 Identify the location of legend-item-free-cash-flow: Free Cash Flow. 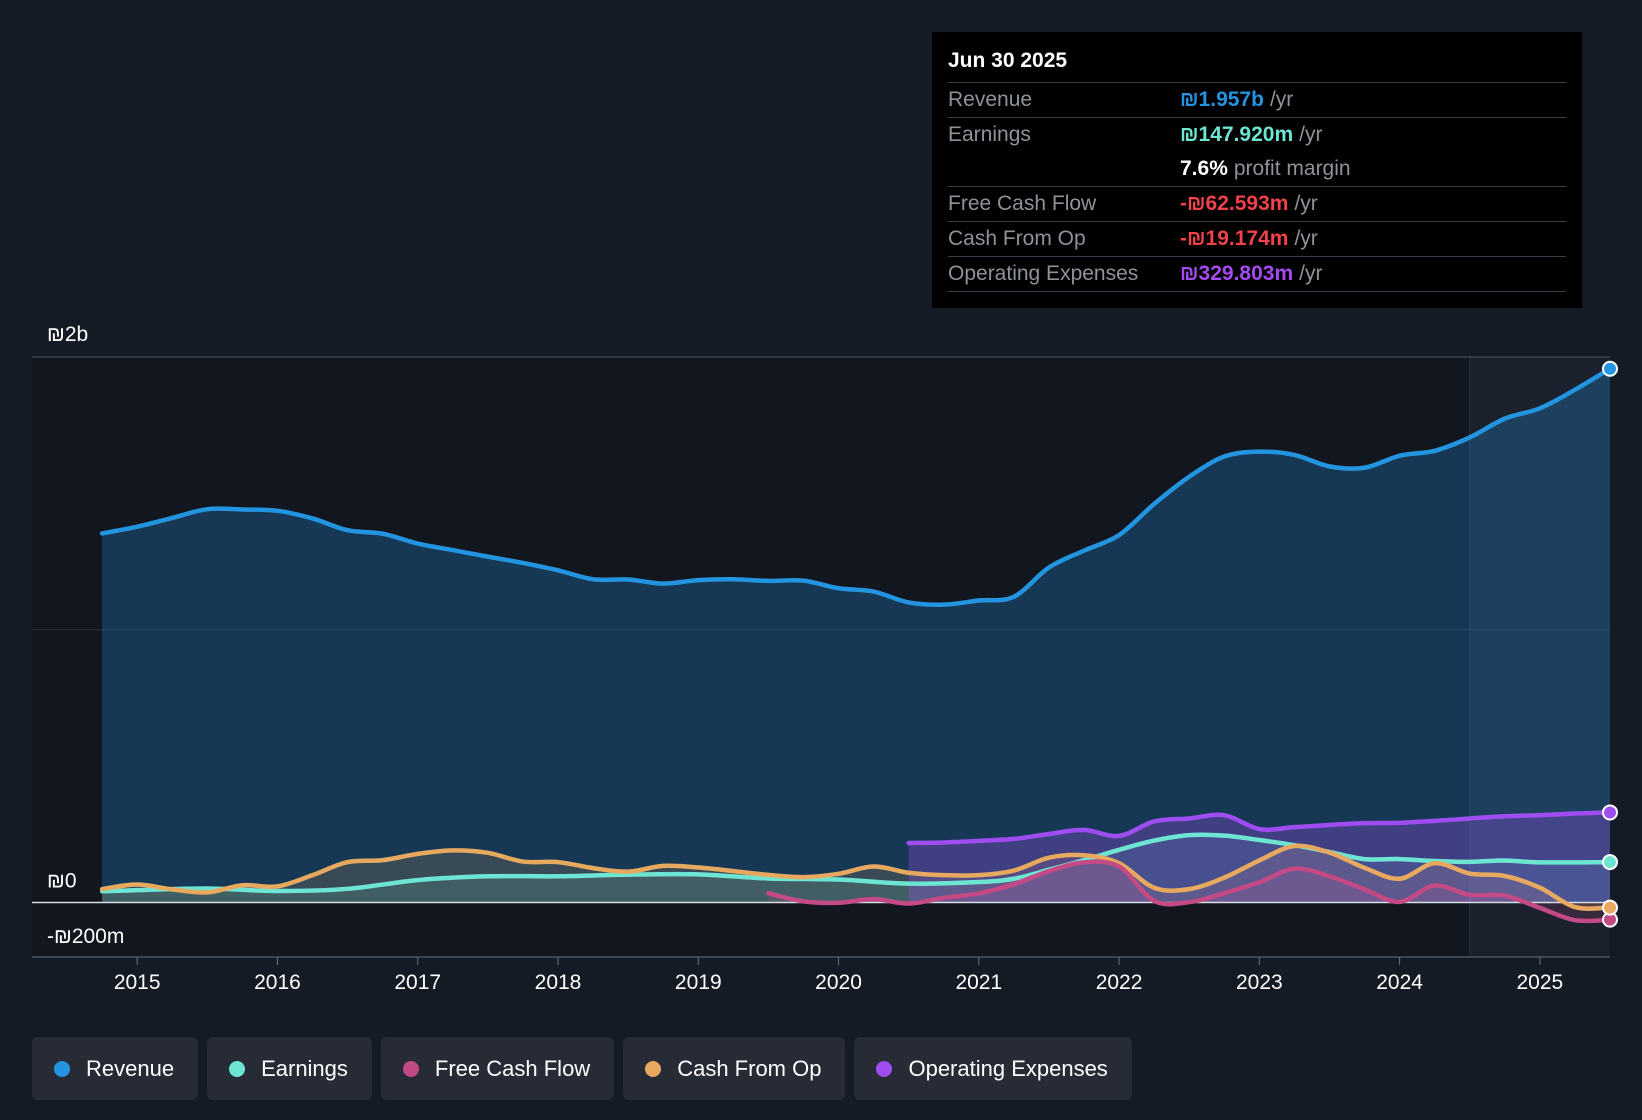
(497, 1068).